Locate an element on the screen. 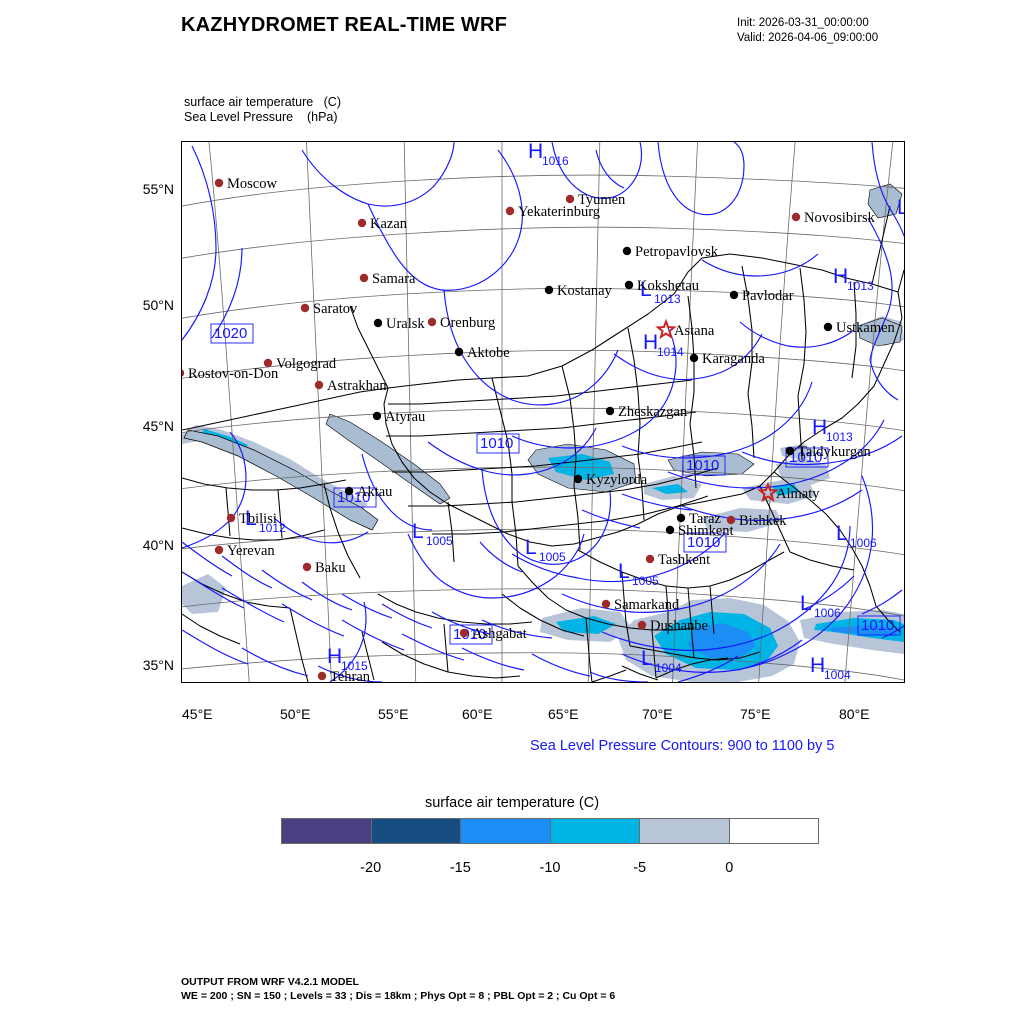 Image resolution: width=1024 pixels, height=1024 pixels. lon-tick-75e: 75°E is located at coordinates (755, 714).